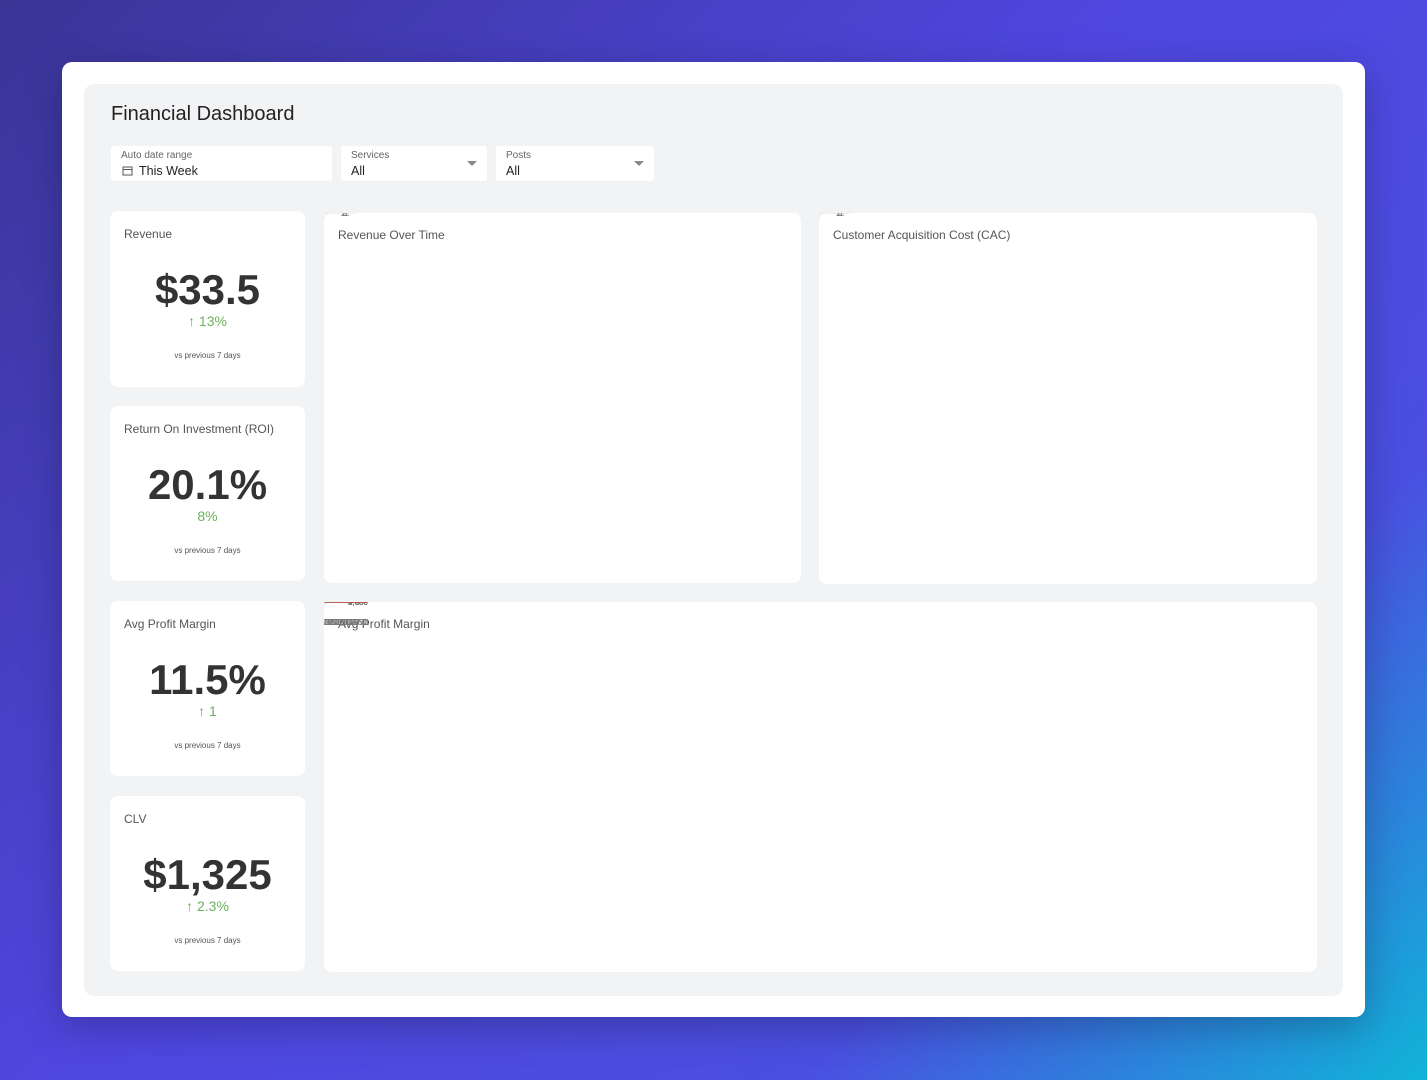 The image size is (1427, 1080). I want to click on x-tick-label: 2, so click(366, 622).